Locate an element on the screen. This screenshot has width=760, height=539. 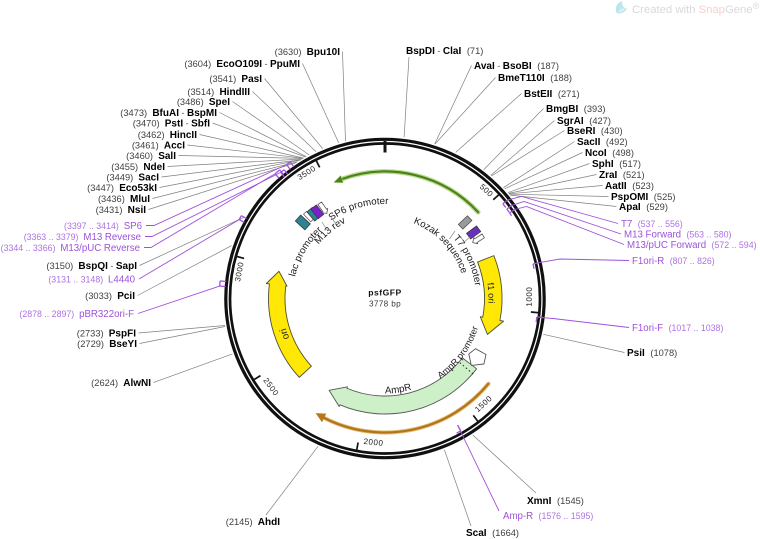
svg-text: (3150) BspQI - SapI is located at coordinates (91, 266).